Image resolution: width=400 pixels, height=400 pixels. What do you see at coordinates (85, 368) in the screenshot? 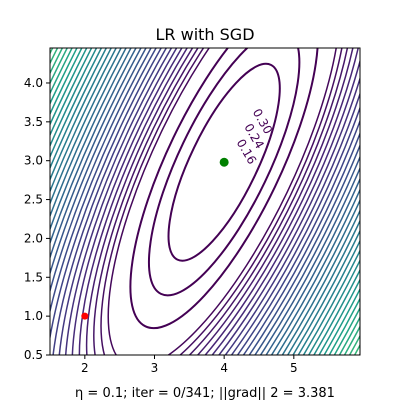
I see `x-tick-label: 2` at bounding box center [85, 368].